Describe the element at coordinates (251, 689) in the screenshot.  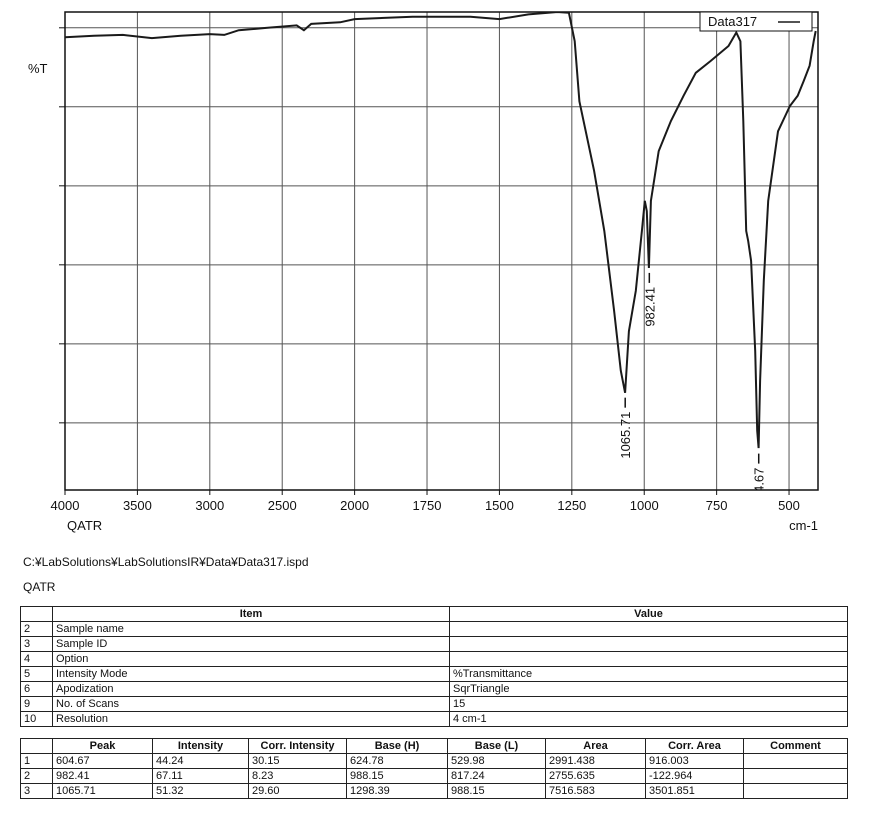
I see `table-cell: Apodization` at that location.